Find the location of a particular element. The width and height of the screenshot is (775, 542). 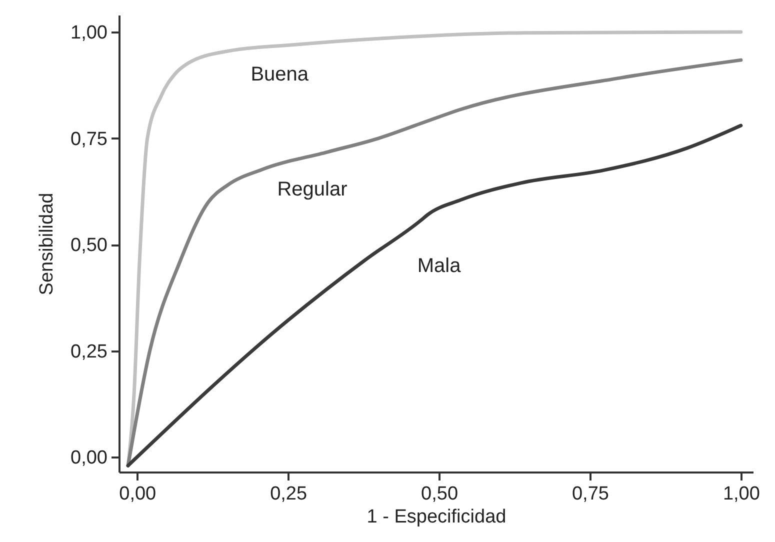

x-tick-label: 1,00 is located at coordinates (741, 494).